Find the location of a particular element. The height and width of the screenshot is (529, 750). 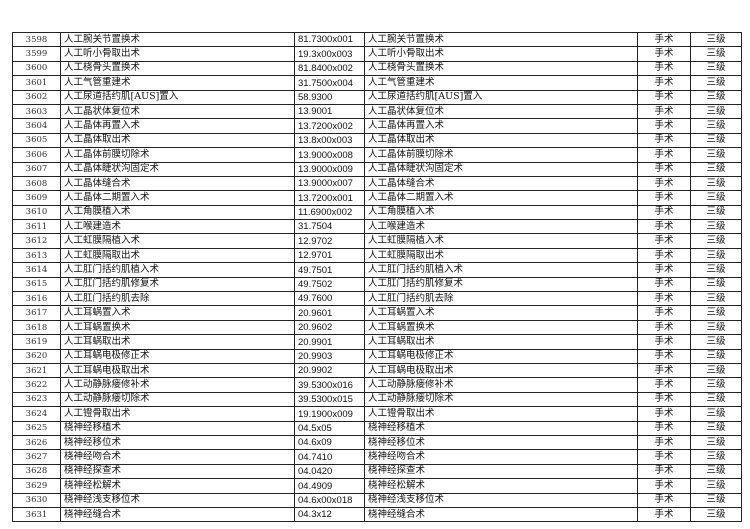

procedure-name-2: 人工肛门括约肌修复术 is located at coordinates (501, 284).